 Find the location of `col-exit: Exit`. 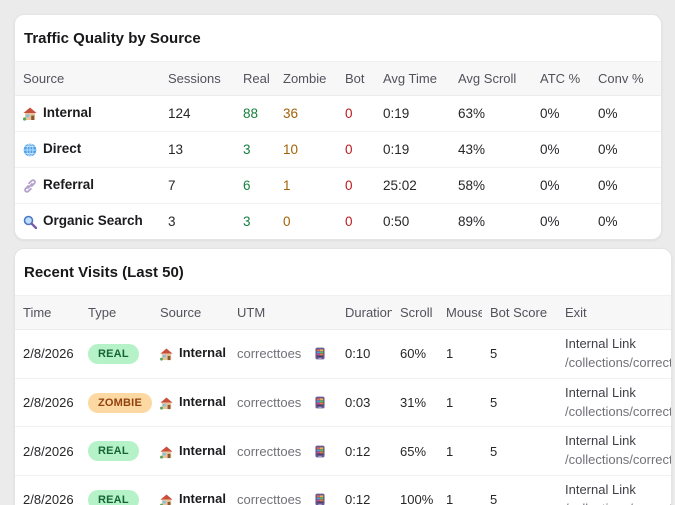

col-exit: Exit is located at coordinates (614, 312).